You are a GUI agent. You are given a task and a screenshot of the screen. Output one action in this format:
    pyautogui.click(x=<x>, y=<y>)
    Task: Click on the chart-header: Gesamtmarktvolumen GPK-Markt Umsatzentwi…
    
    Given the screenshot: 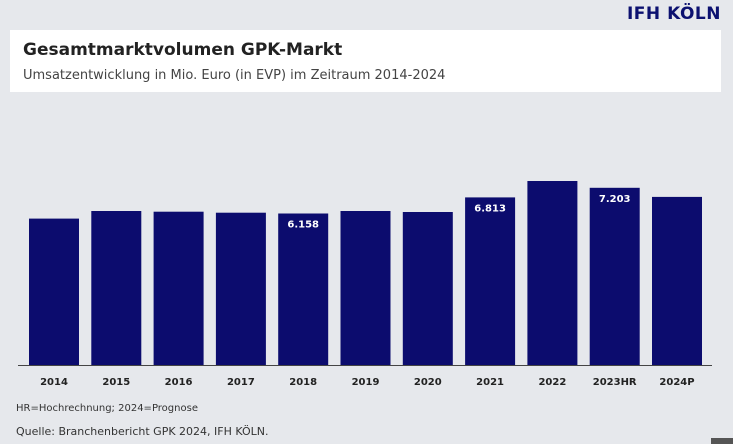 What is the action you would take?
    pyautogui.click(x=365, y=61)
    